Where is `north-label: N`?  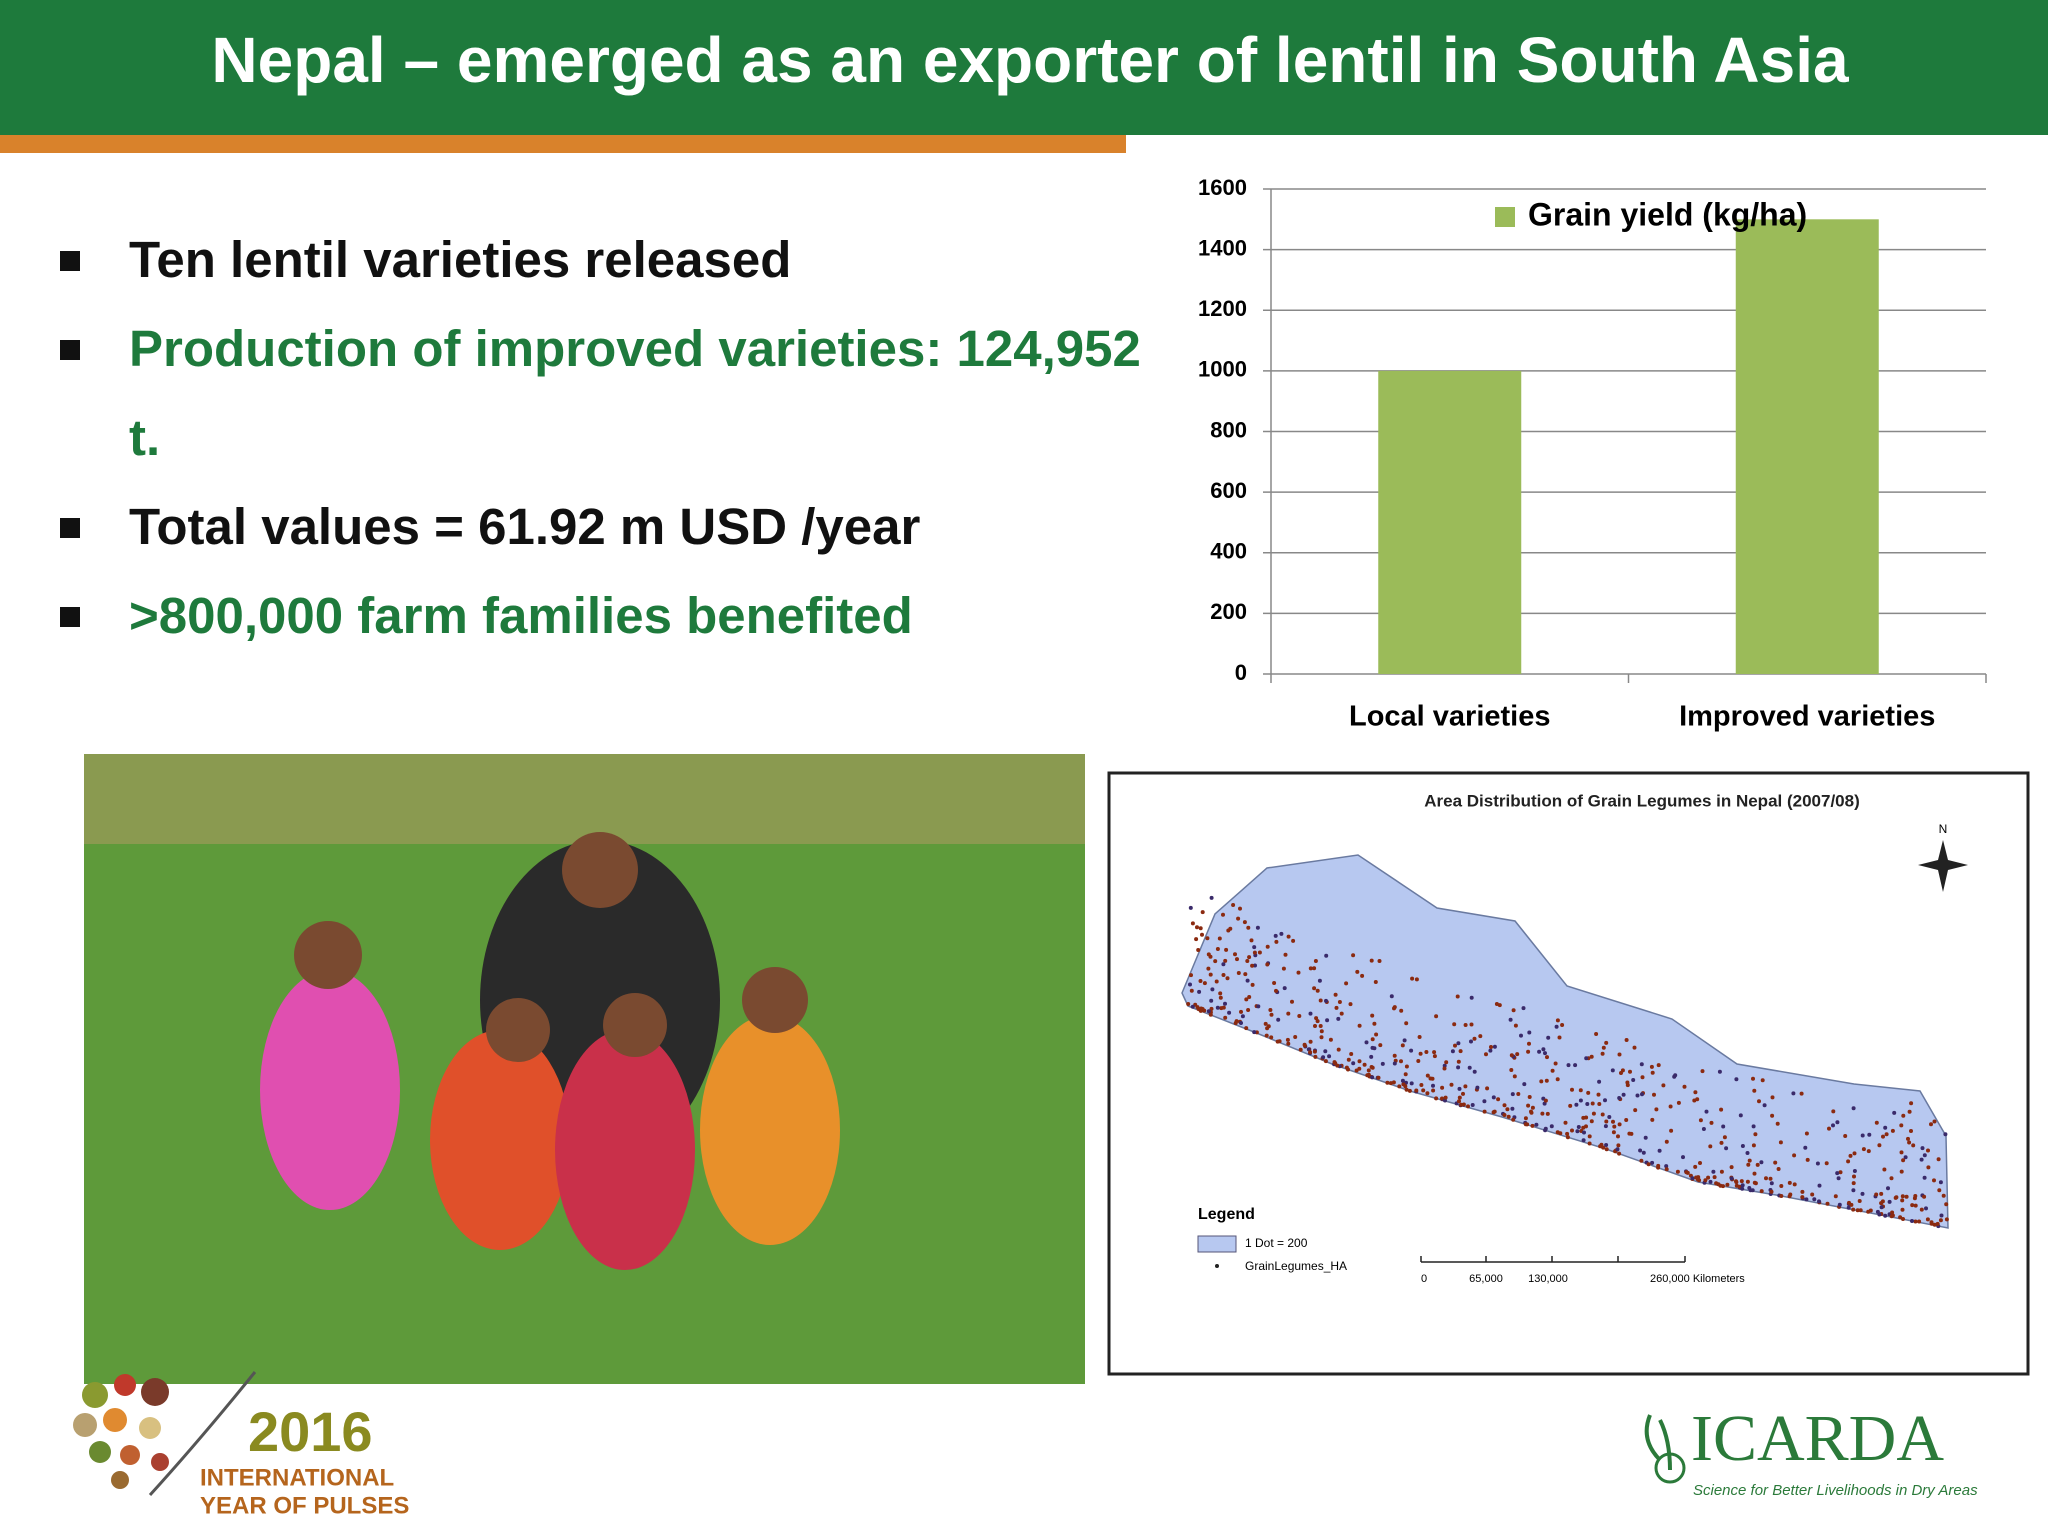
north-label: N is located at coordinates (1943, 829).